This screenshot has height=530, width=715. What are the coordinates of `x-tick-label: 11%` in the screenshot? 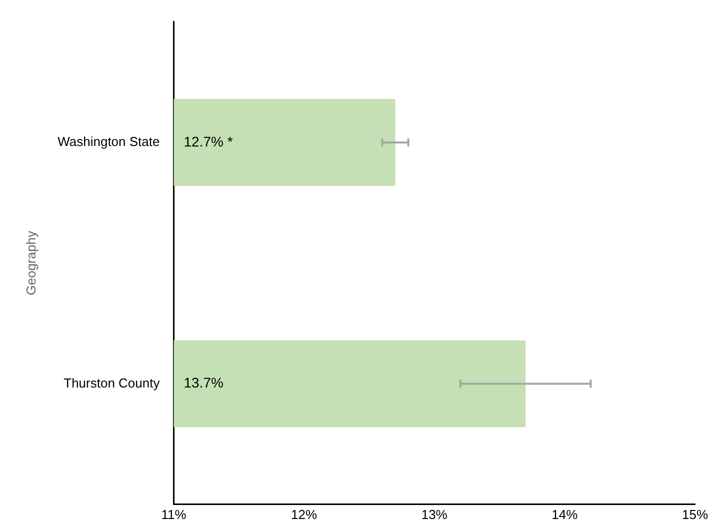 It's located at (174, 514).